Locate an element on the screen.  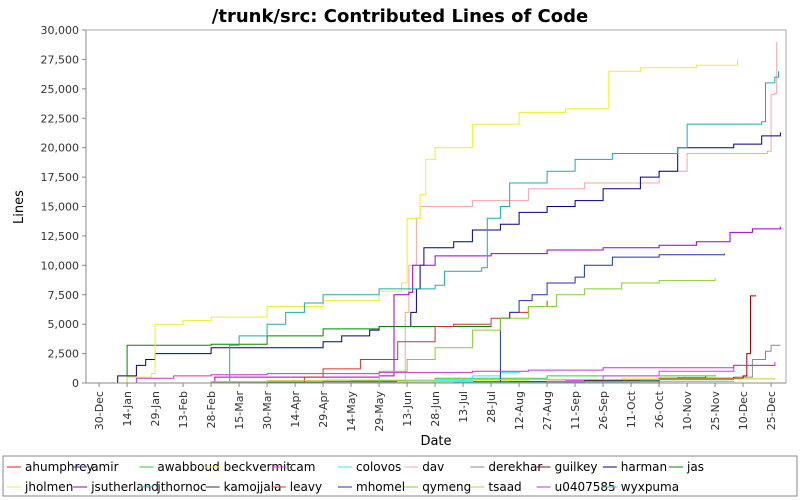
x-tick-label: 28-Jun is located at coordinates (435, 409).